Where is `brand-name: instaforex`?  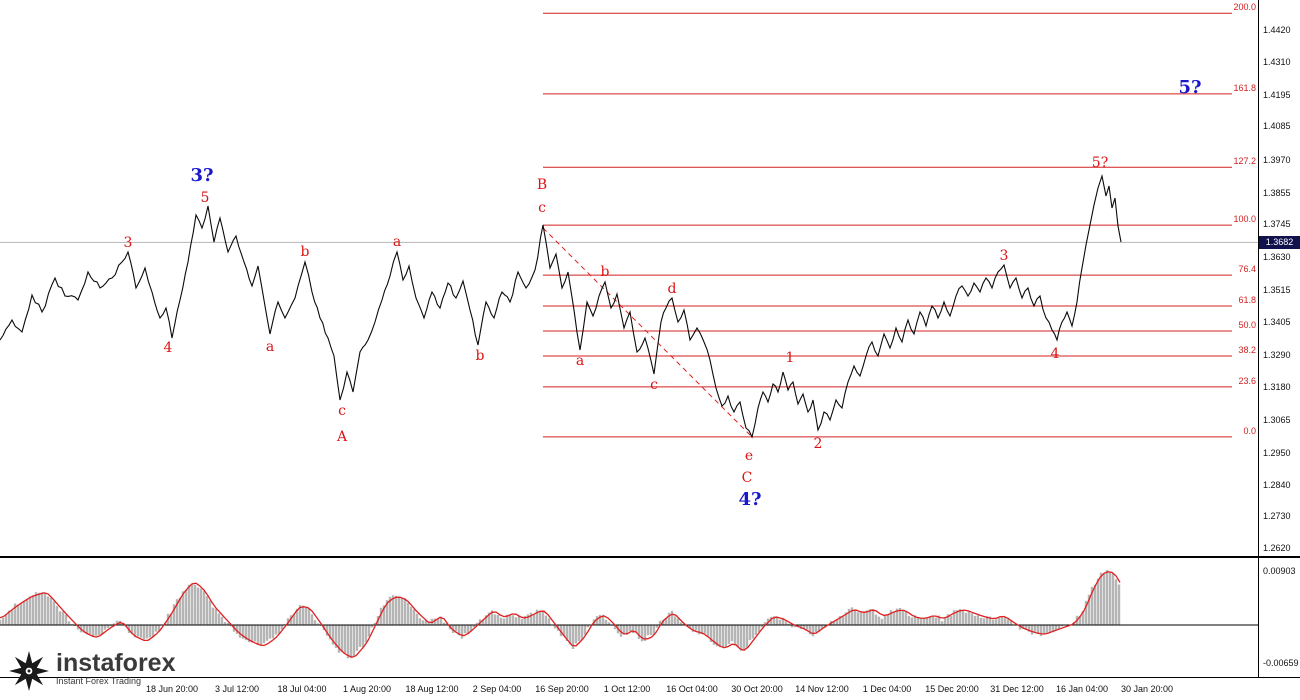 brand-name: instaforex is located at coordinates (116, 663).